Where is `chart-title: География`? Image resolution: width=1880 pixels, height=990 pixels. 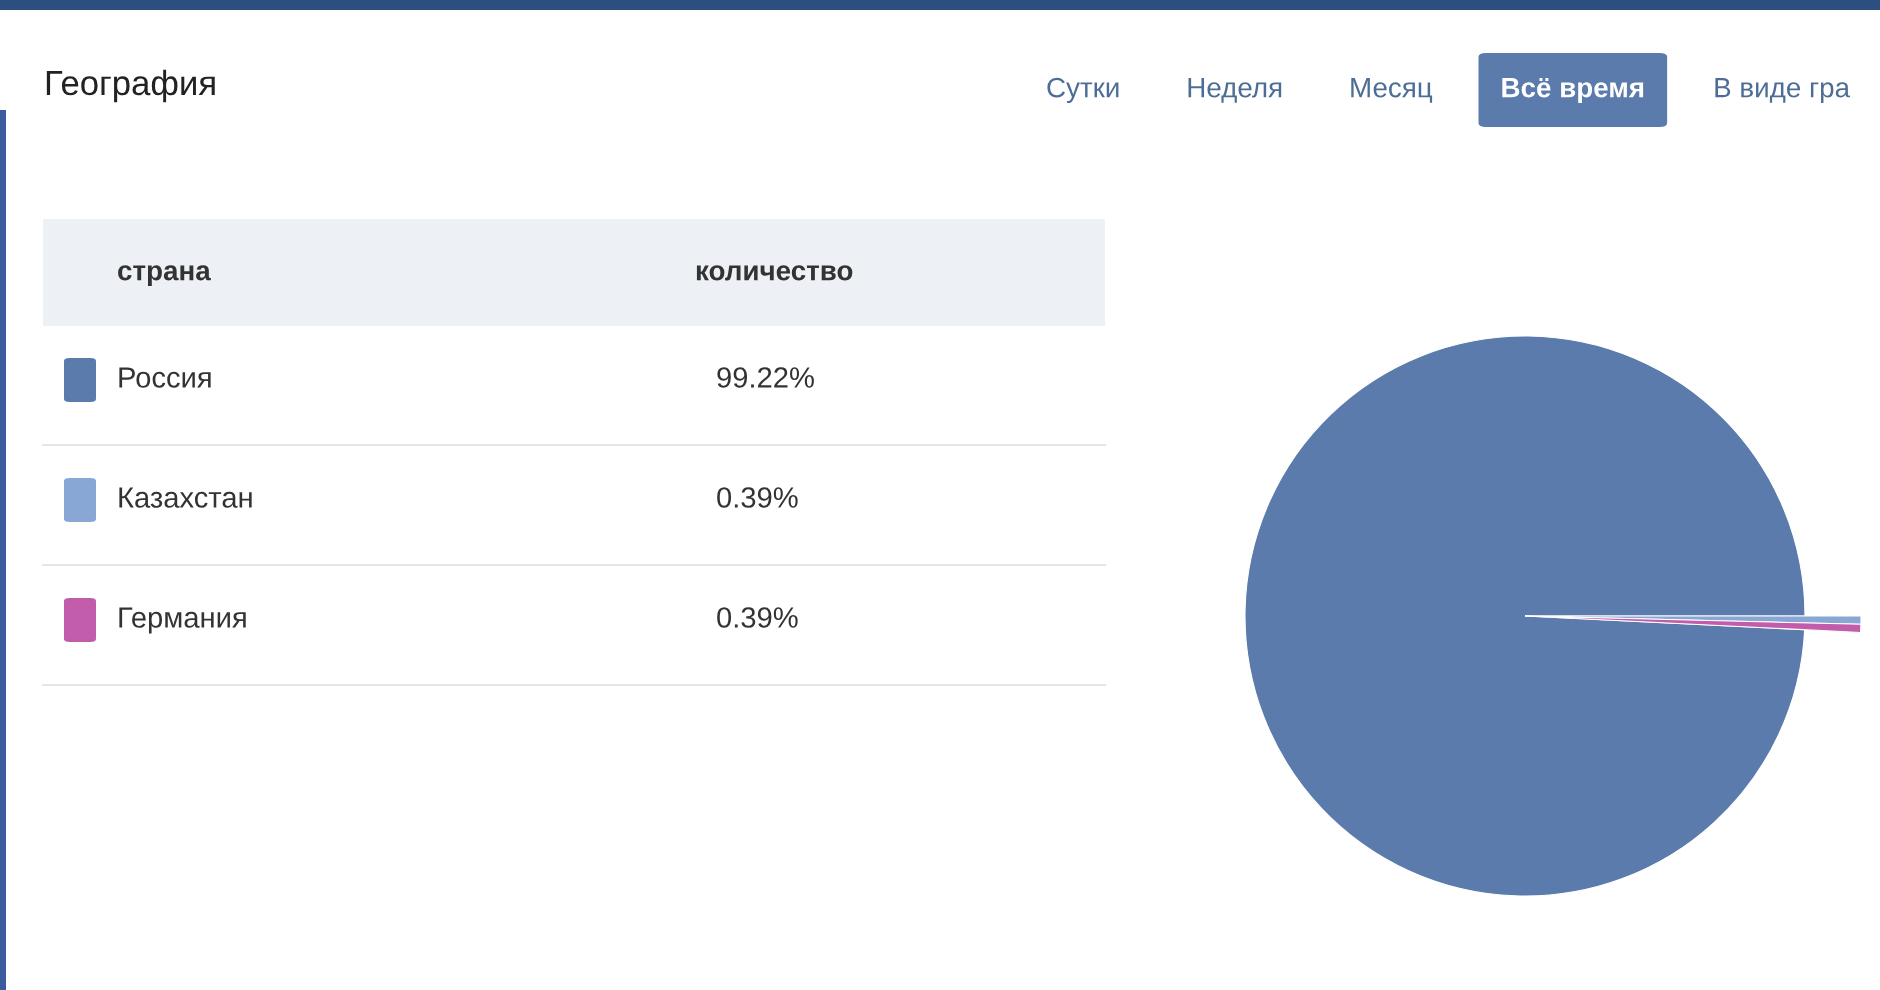 chart-title: География is located at coordinates (130, 86).